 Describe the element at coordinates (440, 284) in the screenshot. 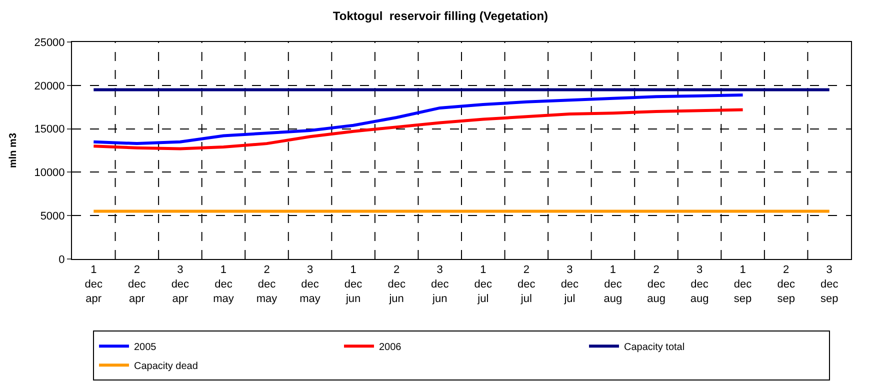

I see `x-tick-label: 3 dec jun` at that location.